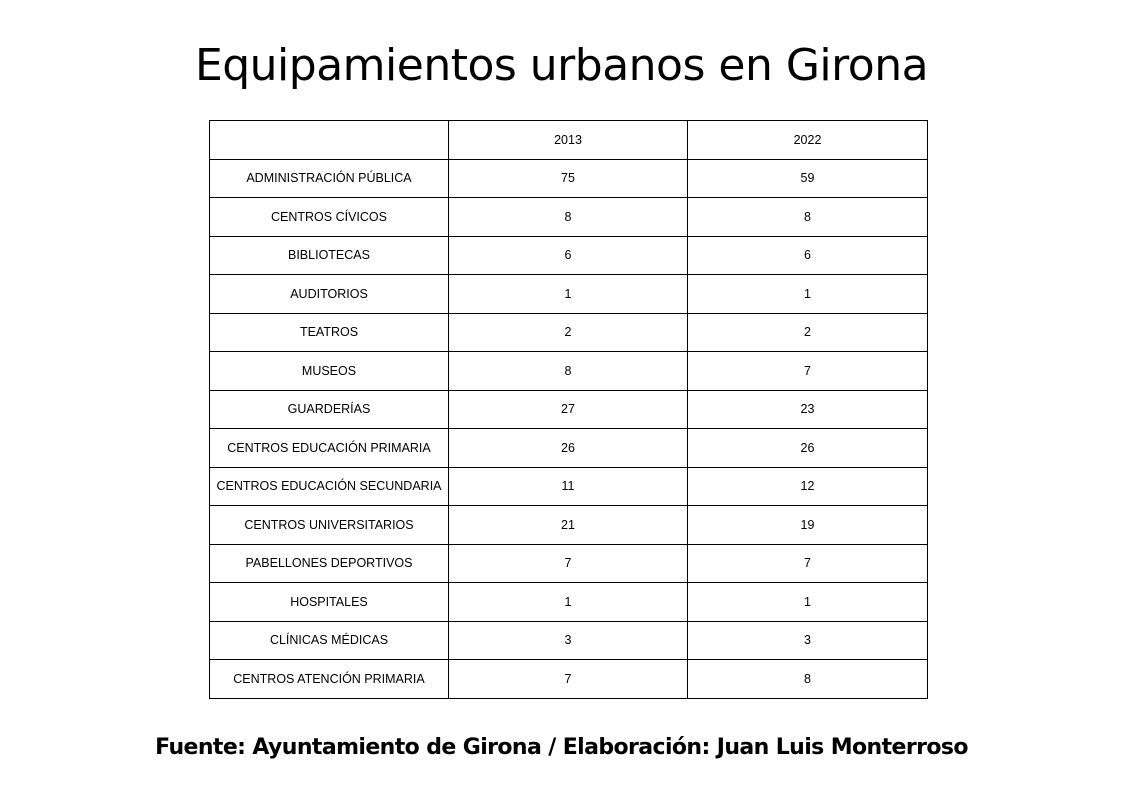 The width and height of the screenshot is (1123, 794). I want to click on table-row: GUARDERÍAS 27 23, so click(568, 409).